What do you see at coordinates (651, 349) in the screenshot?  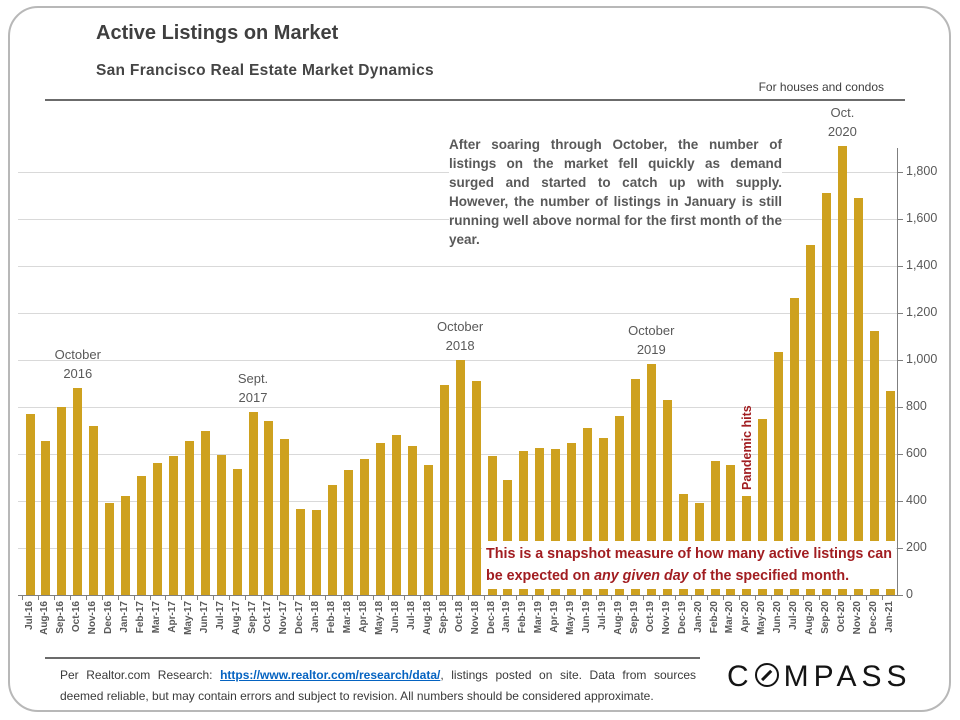 I see `peak-annotation-line2: 2019` at bounding box center [651, 349].